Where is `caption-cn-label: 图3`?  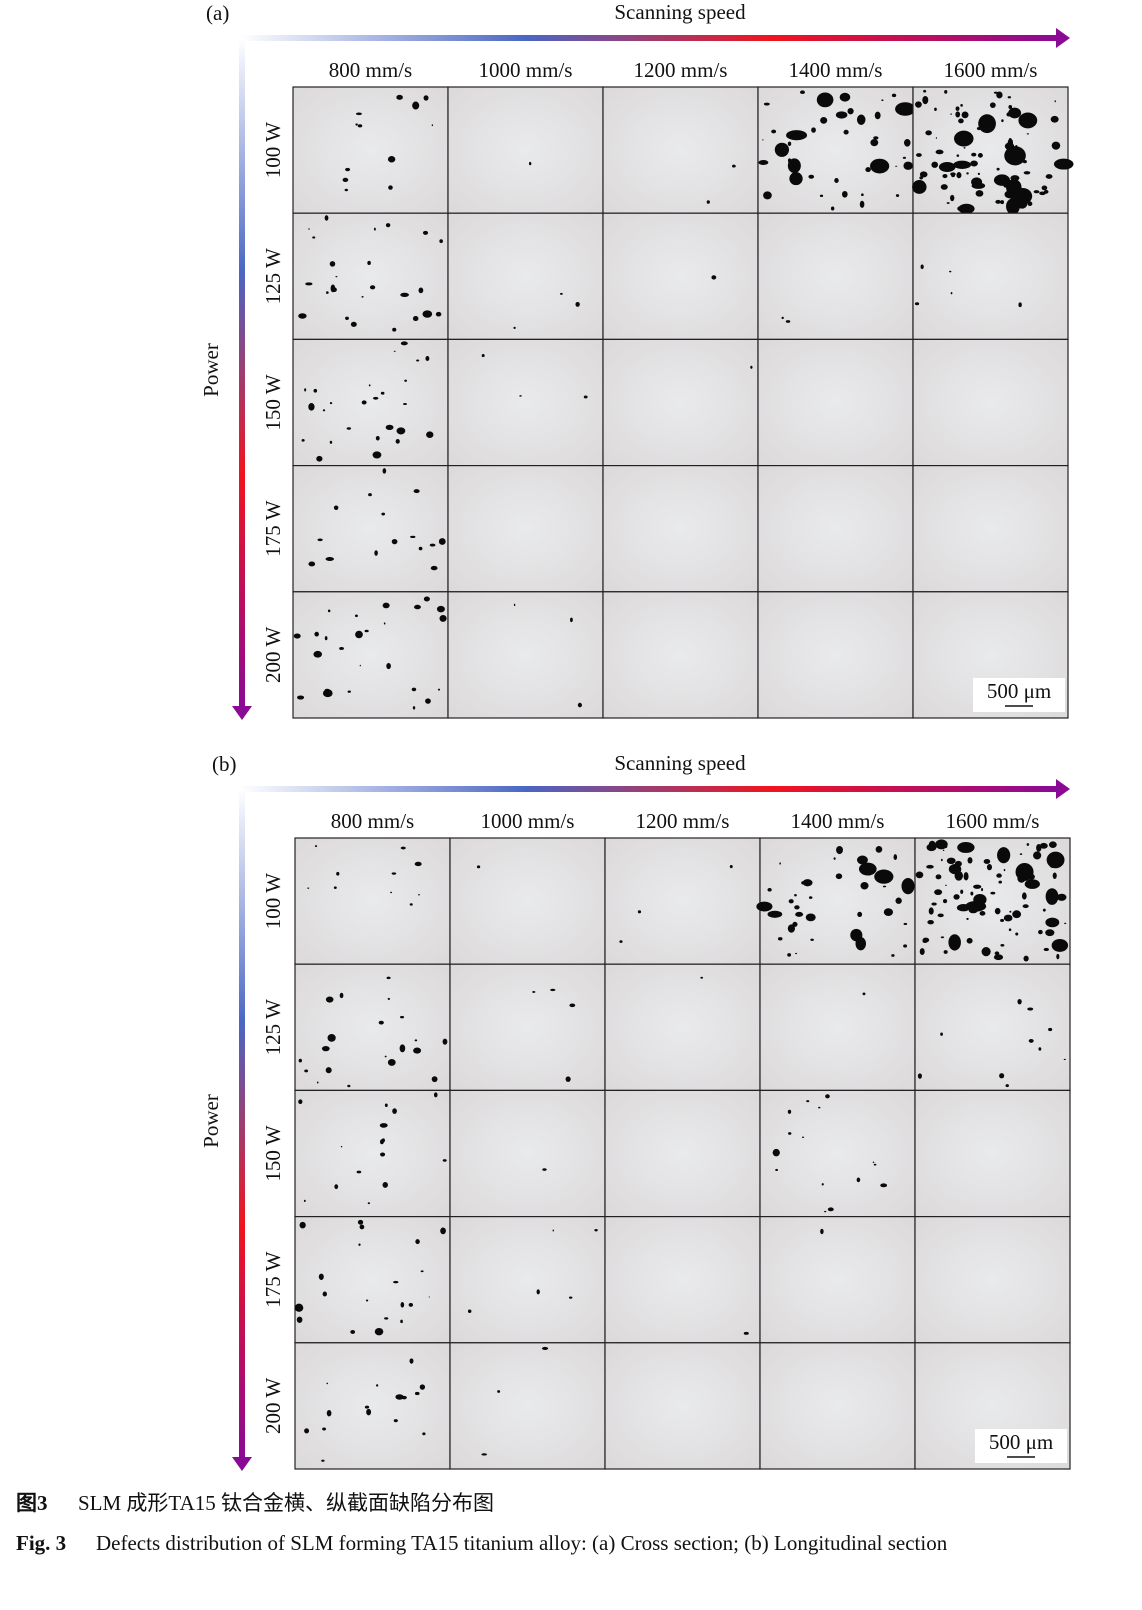
caption-cn-label: 图3 is located at coordinates (32, 1503).